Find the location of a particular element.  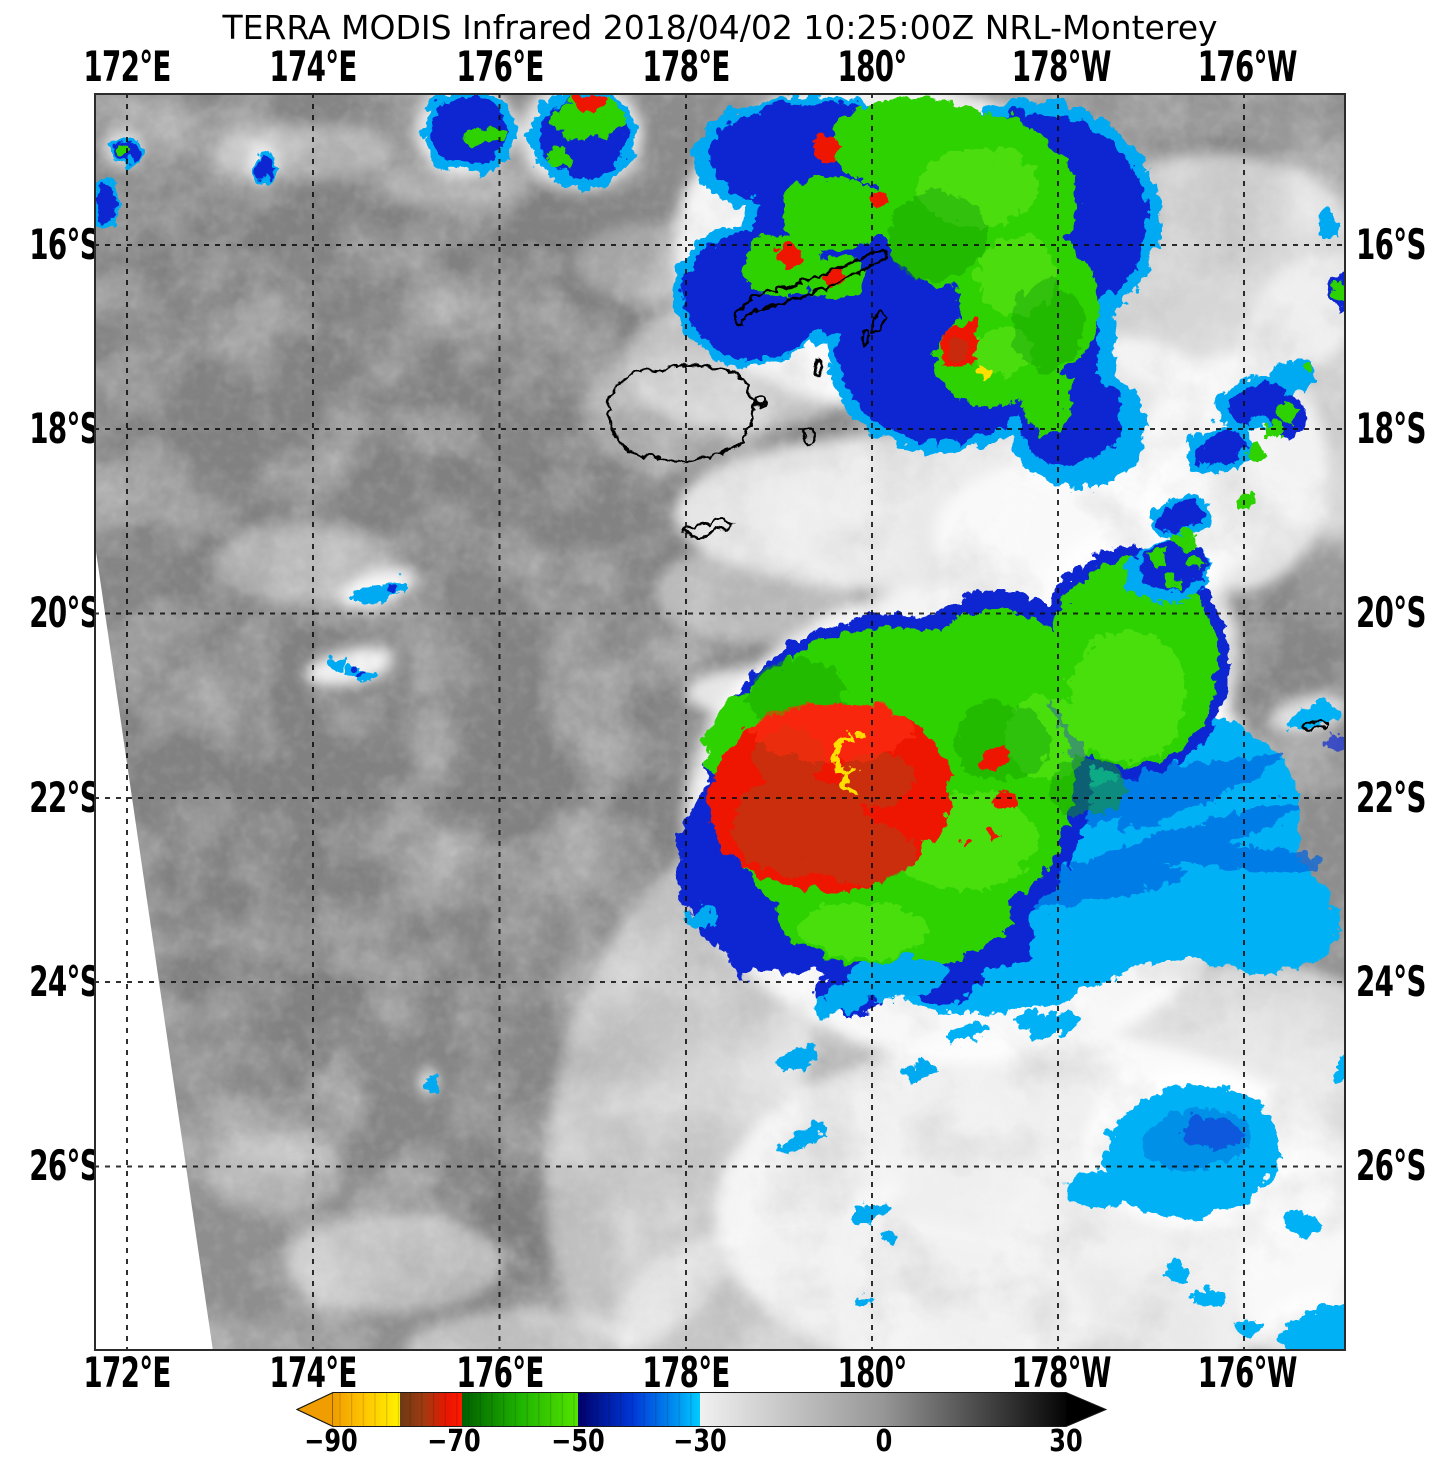

axis-label-left-16s: 16°S is located at coordinates (64, 244).